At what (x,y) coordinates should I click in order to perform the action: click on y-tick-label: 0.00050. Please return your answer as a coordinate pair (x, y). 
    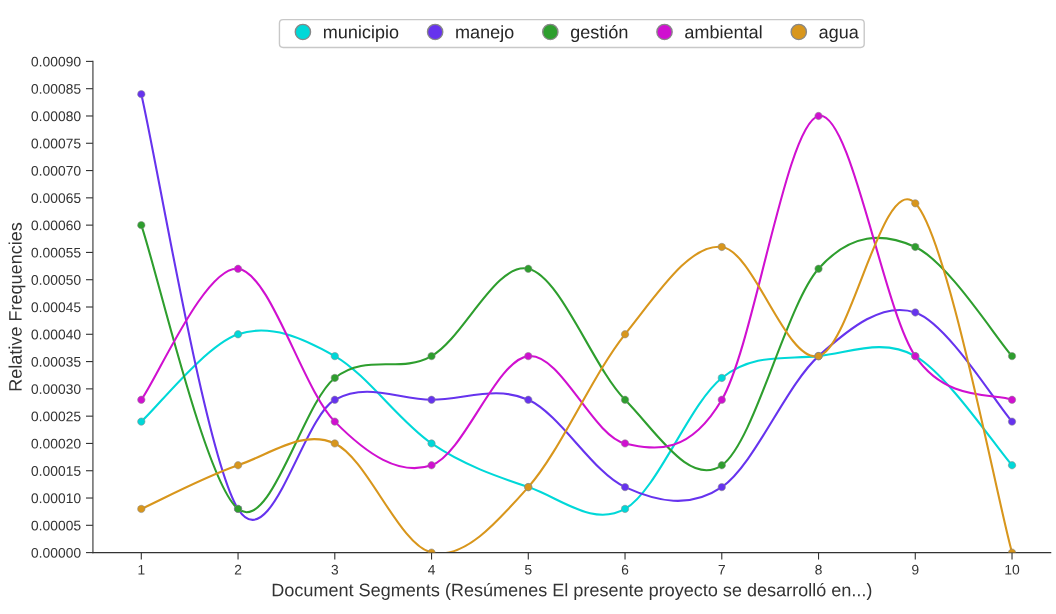
    Looking at the image, I should click on (56, 280).